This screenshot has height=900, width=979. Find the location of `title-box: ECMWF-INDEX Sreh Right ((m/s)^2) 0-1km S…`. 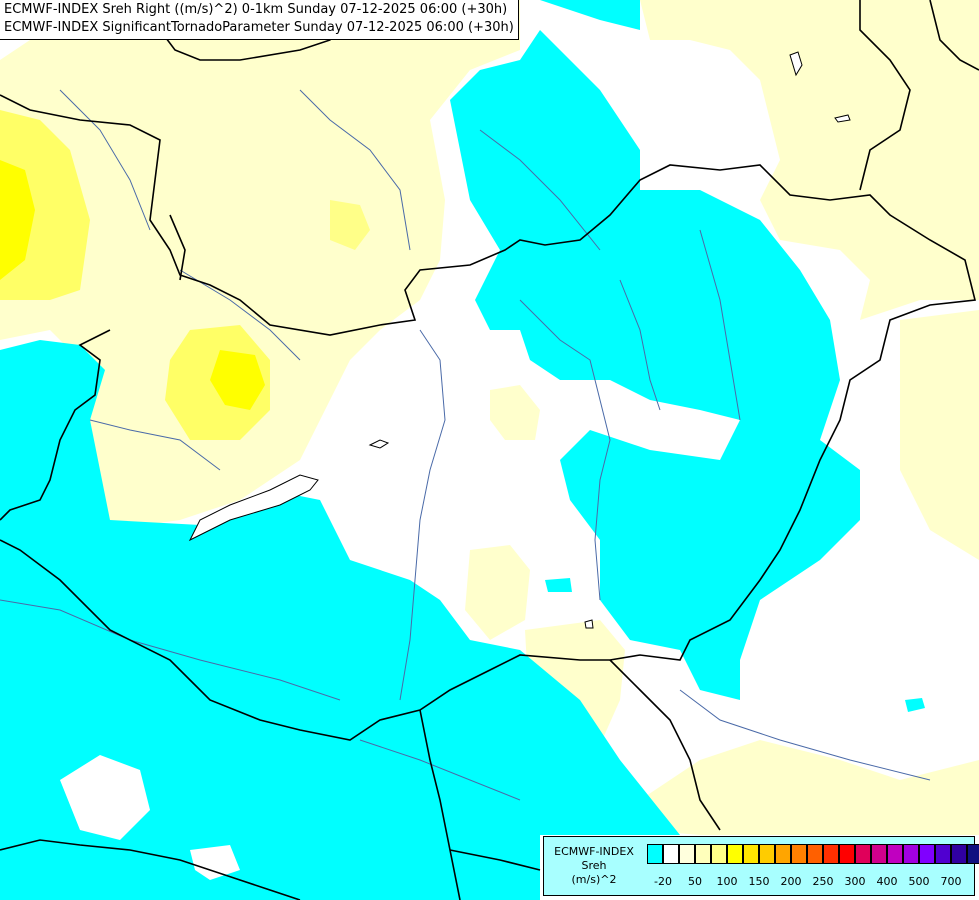

title-box: ECMWF-INDEX Sreh Right ((m/s)^2) 0-1km S… is located at coordinates (259, 20).